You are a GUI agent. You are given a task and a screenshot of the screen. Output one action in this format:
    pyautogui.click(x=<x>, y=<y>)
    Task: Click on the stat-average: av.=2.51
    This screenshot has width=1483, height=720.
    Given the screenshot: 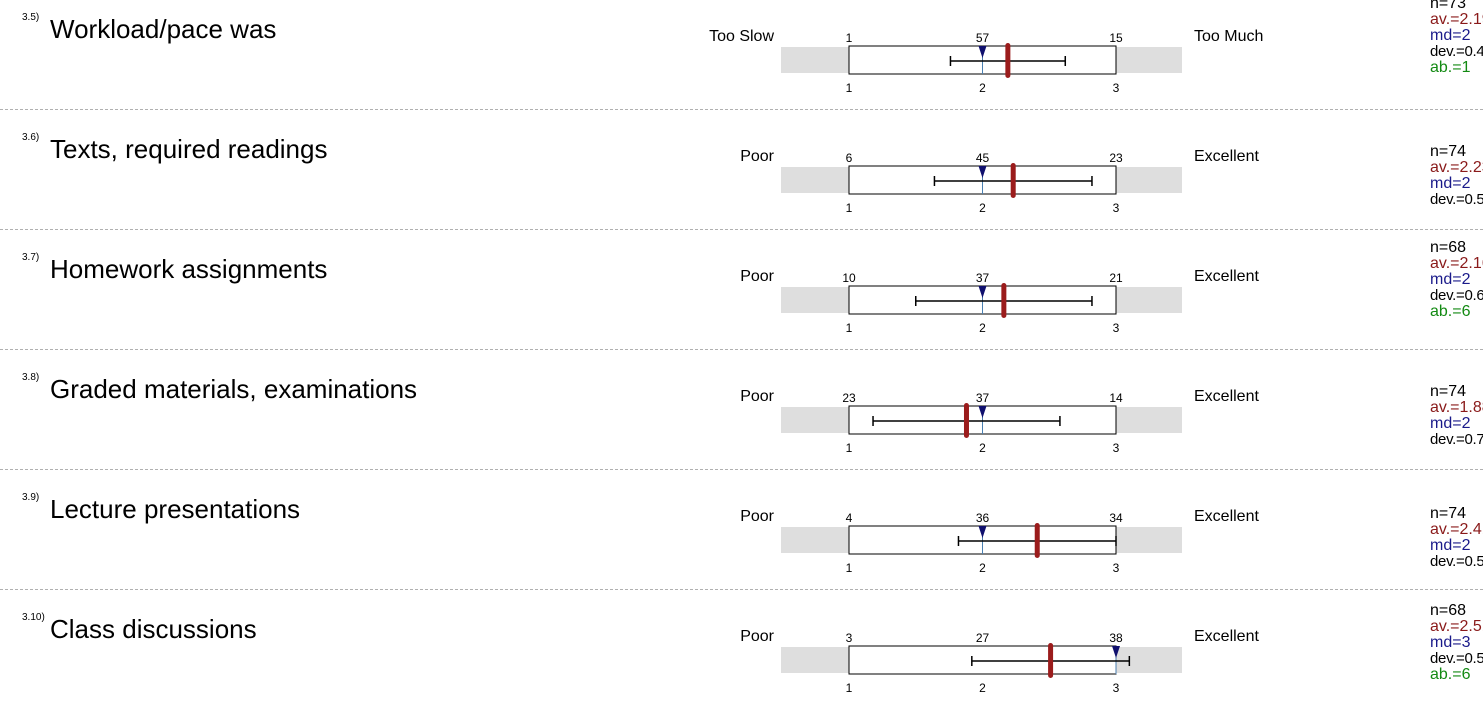 What is the action you would take?
    pyautogui.click(x=1456, y=626)
    